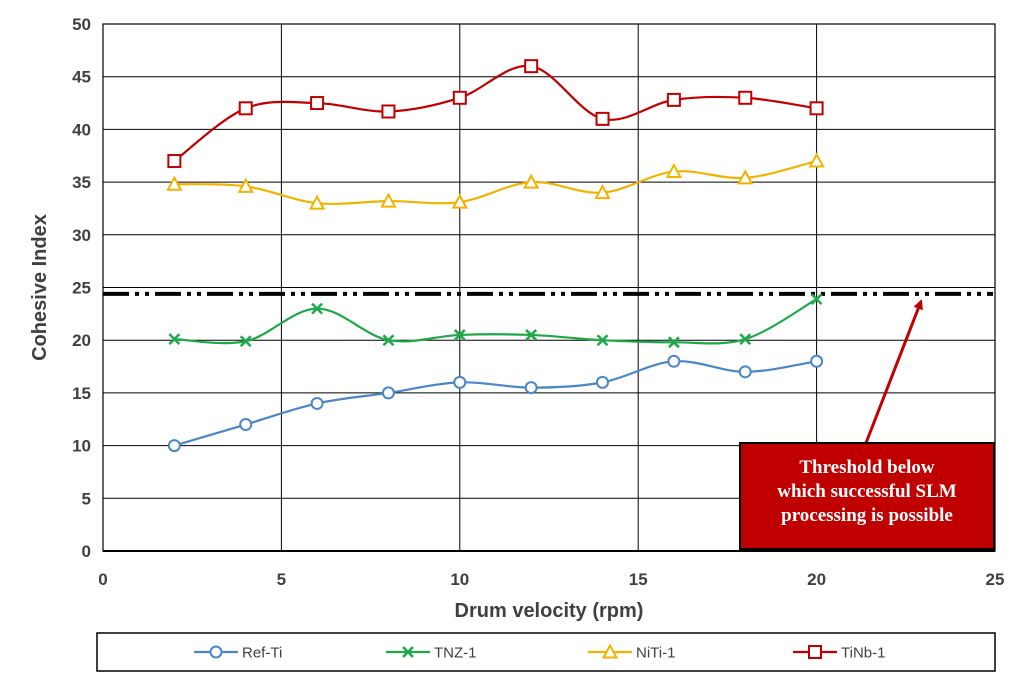 The width and height of the screenshot is (1035, 687). Describe the element at coordinates (81, 235) in the screenshot. I see `y-tick-label: 30` at that location.